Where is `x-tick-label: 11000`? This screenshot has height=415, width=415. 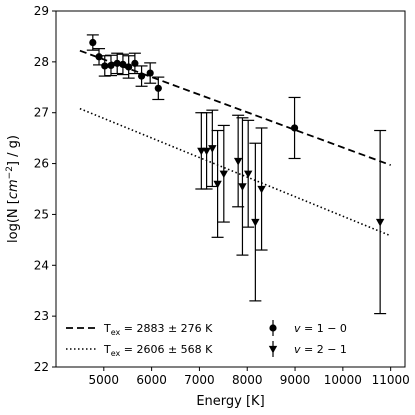
x-tick-label: 11000 is located at coordinates (391, 380).